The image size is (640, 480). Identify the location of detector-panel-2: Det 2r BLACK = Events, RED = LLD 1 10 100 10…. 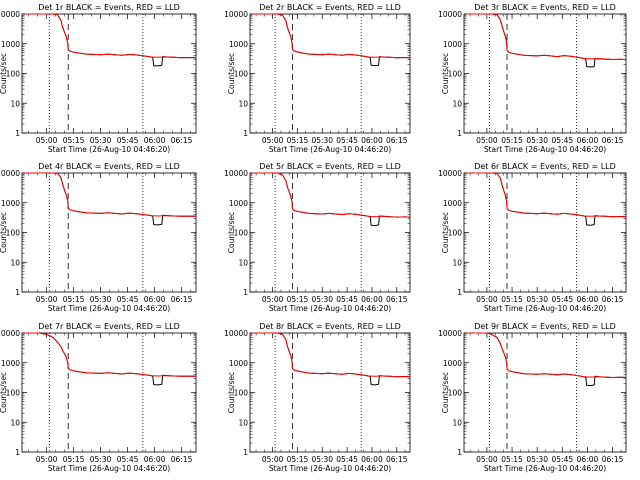
(317, 78).